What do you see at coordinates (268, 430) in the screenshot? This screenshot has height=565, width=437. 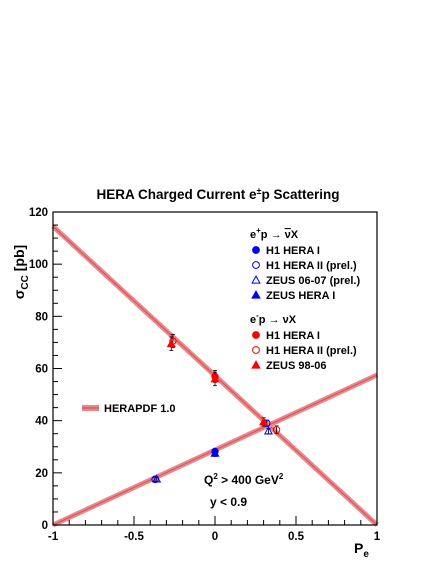 I see `data-point-g0-s2-p1` at bounding box center [268, 430].